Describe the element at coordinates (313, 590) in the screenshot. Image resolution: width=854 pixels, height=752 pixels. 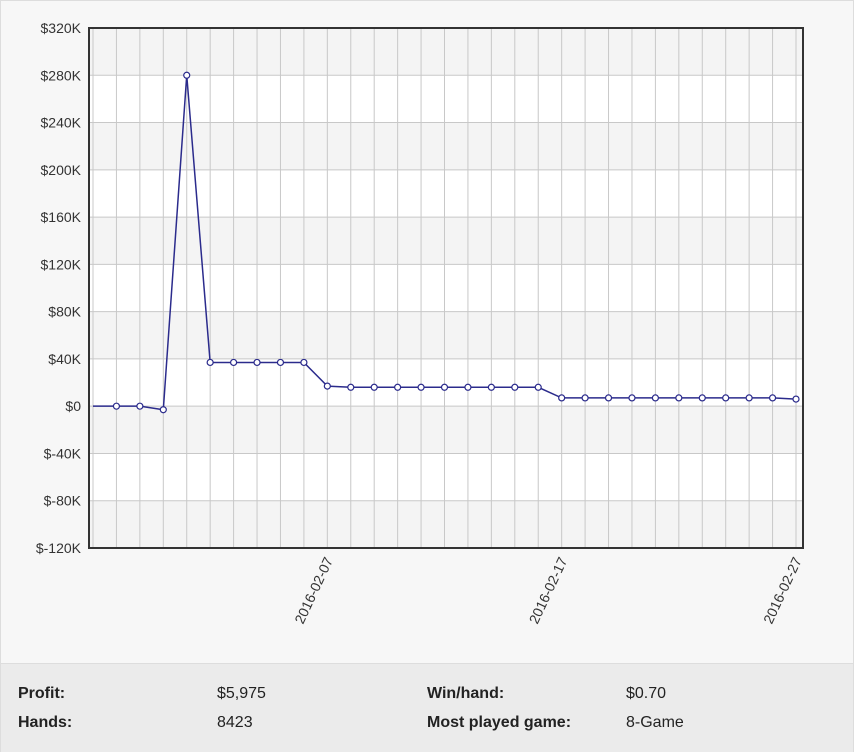
I see `x-tick-label: 2016-02-07` at that location.